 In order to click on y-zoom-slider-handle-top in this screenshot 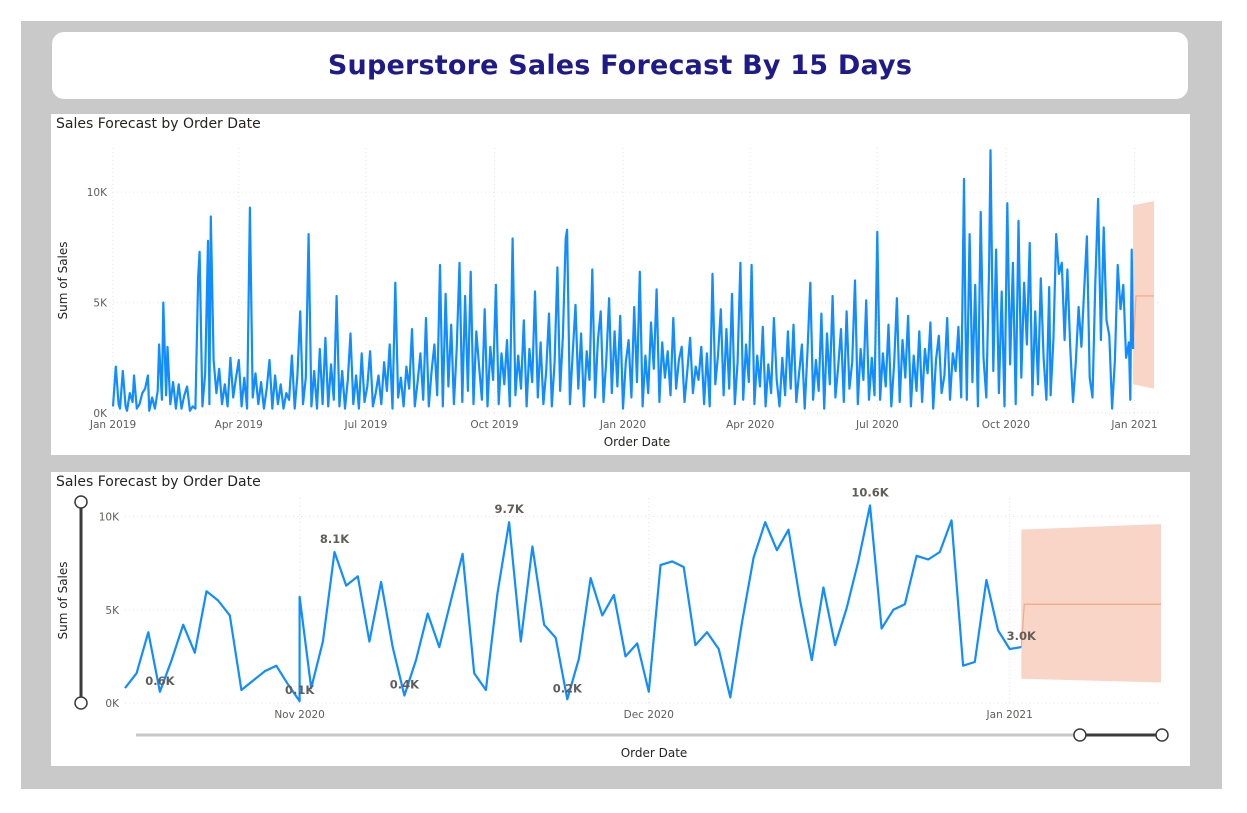, I will do `click(81, 502)`.